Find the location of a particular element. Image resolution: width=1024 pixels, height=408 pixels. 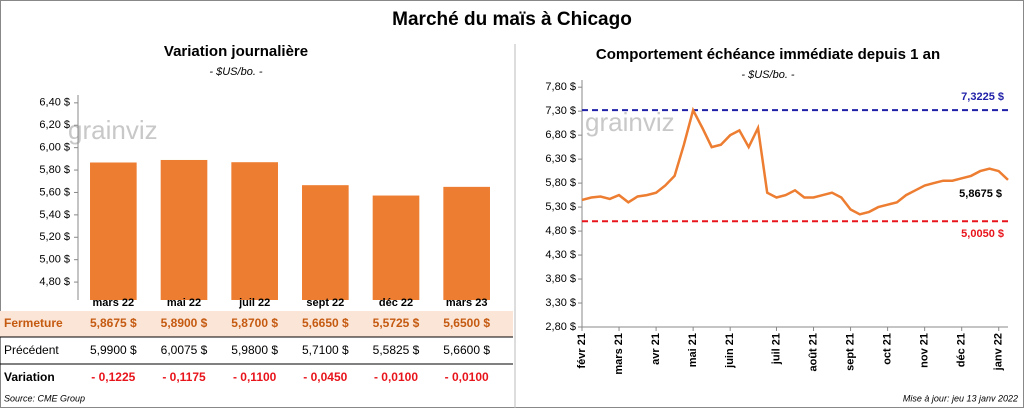

y-tick-label: 4,30 $ is located at coordinates (560, 255).